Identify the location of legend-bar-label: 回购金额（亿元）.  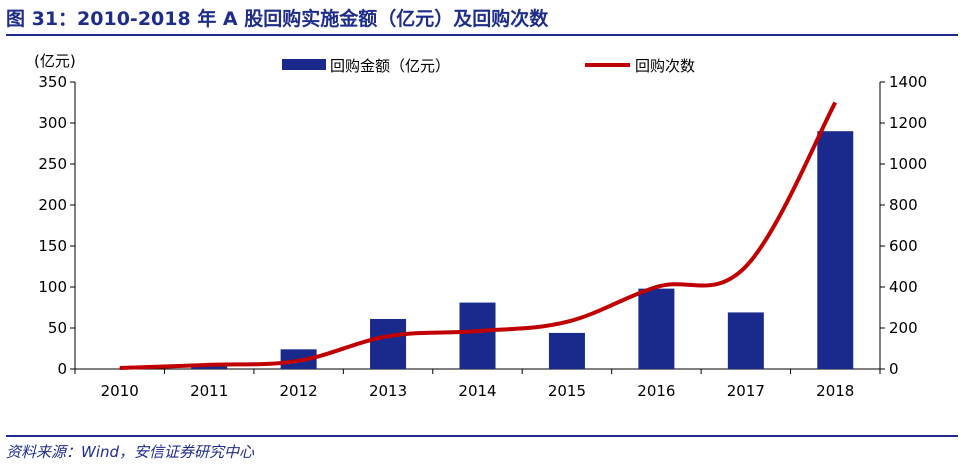
(390, 66).